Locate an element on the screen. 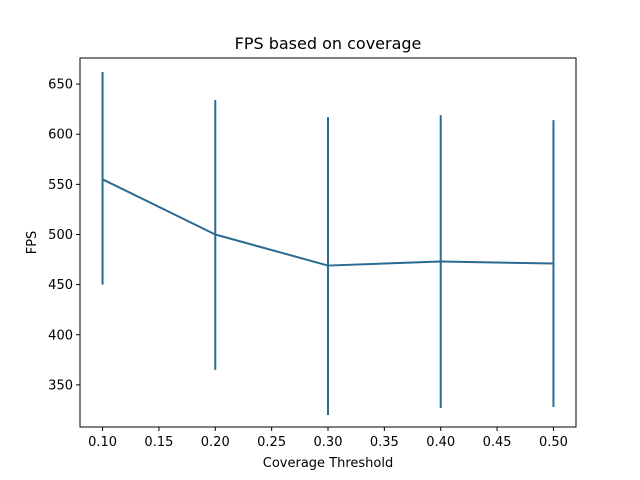 The width and height of the screenshot is (640, 480). x-tick-label: 0.40 is located at coordinates (440, 442).